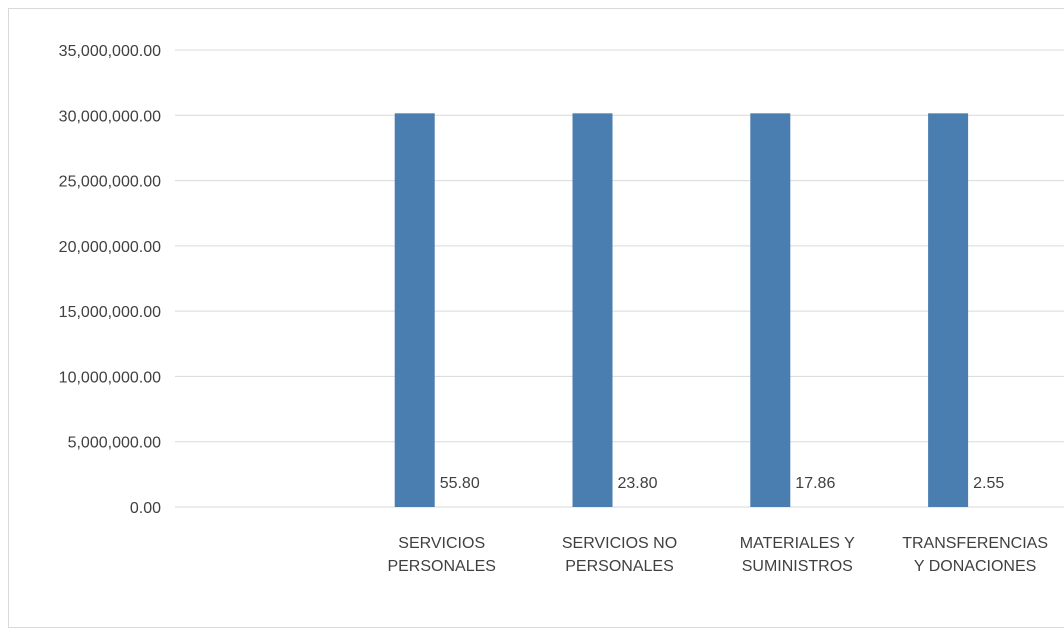 The height and width of the screenshot is (628, 1064). Describe the element at coordinates (619, 543) in the screenshot. I see `x-category-label: SERVICIOS NO` at that location.